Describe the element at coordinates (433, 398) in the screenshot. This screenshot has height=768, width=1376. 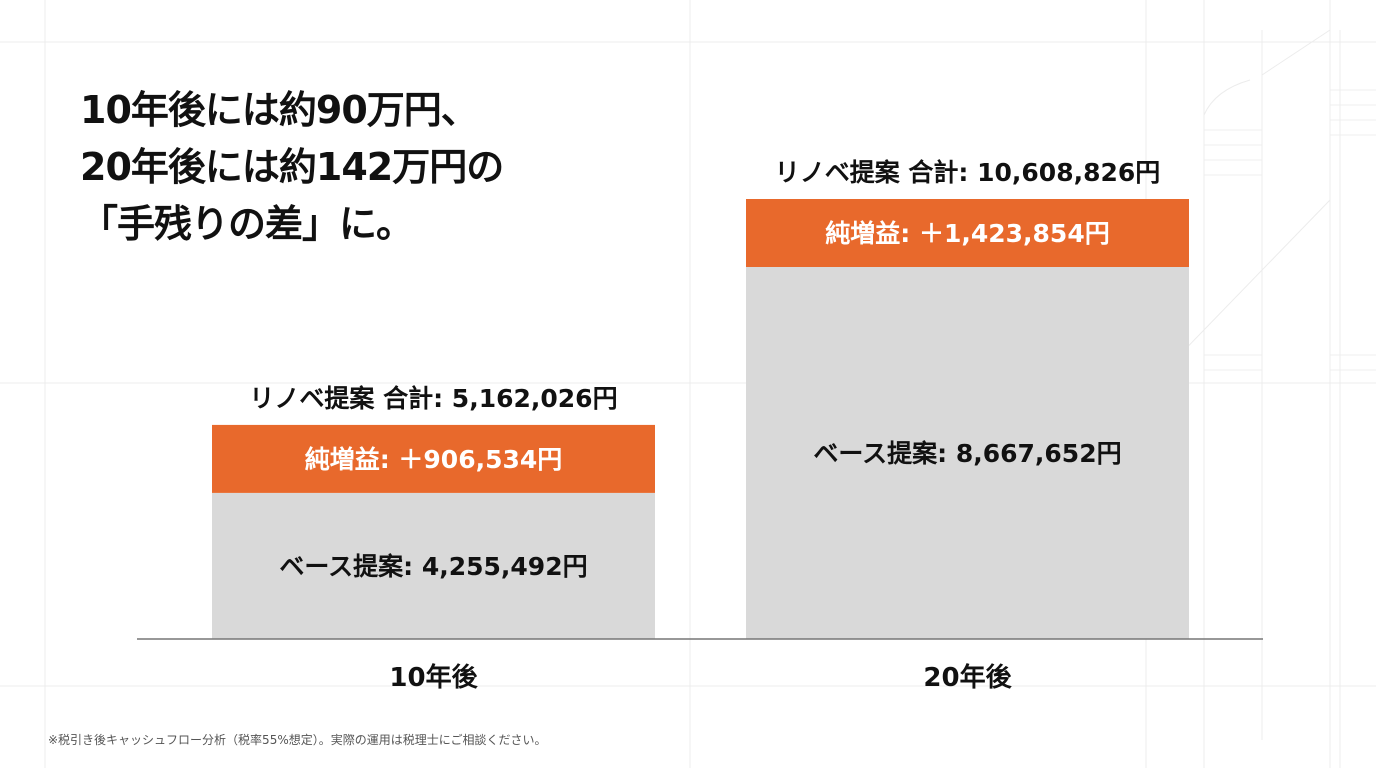
I see `total-label: リノベ提案 合計: 5,162,026円` at that location.